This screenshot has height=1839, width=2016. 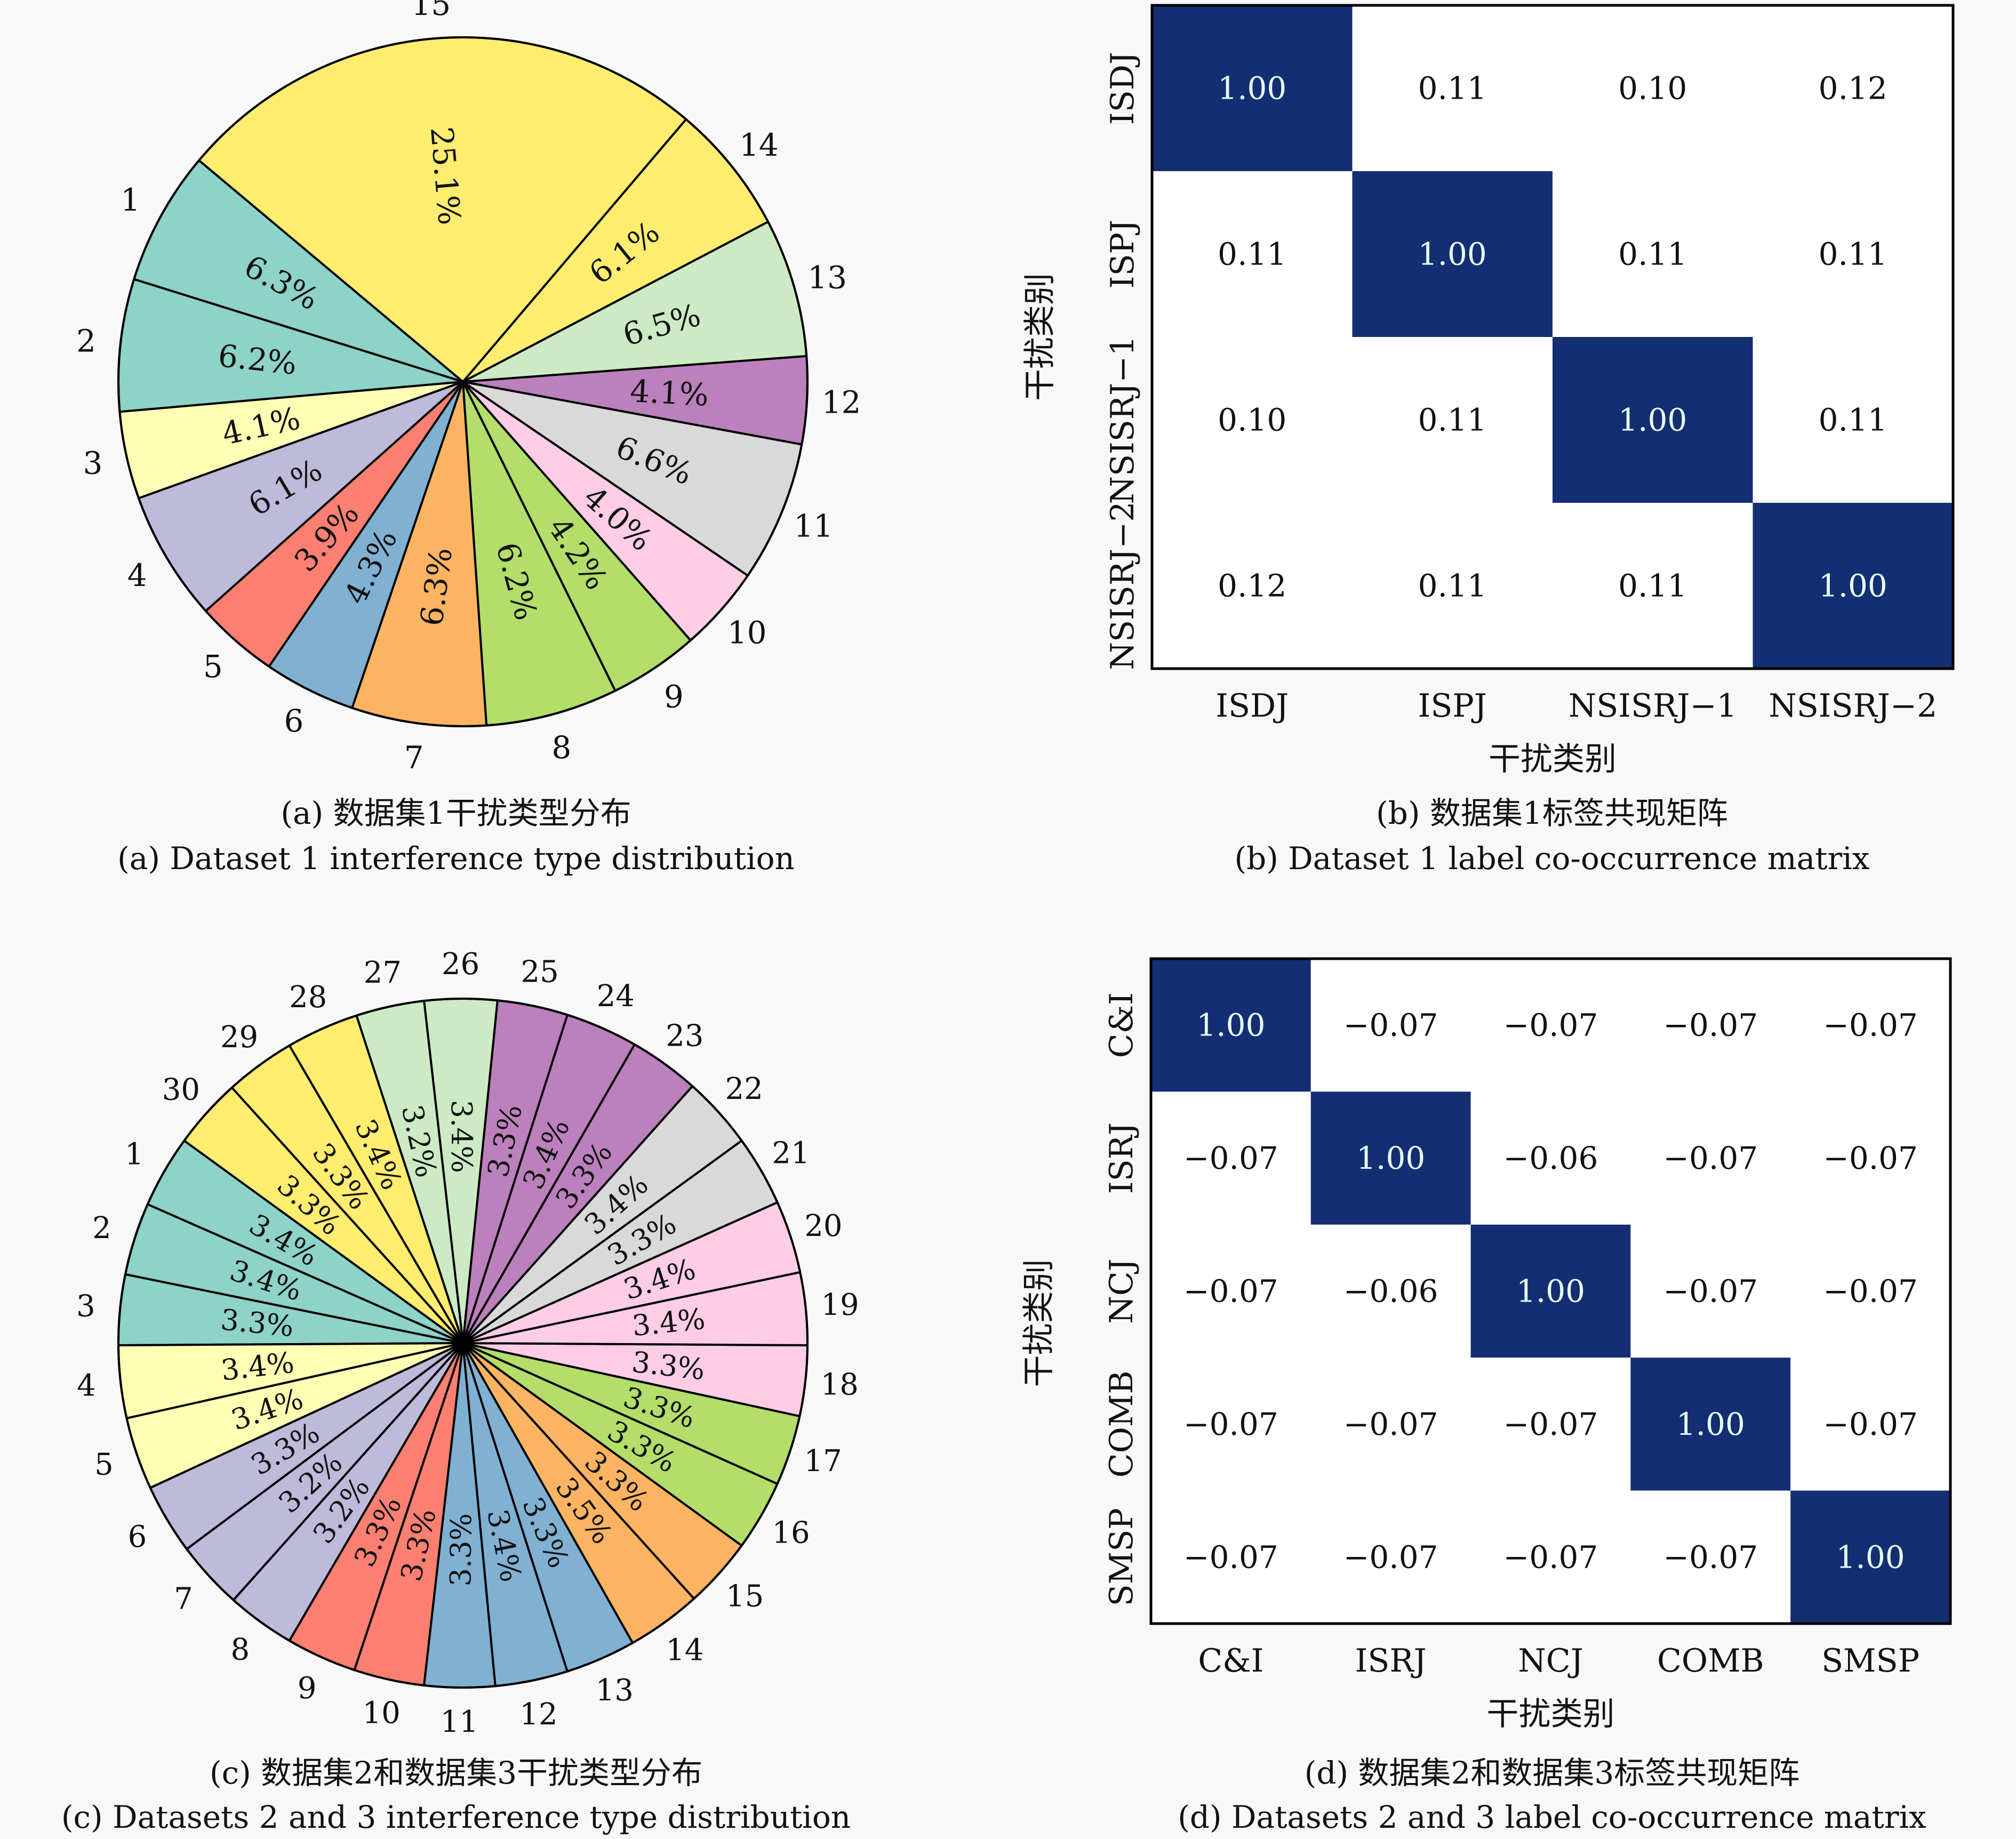 I want to click on x-tick-label: C&I, so click(x=1230, y=1661).